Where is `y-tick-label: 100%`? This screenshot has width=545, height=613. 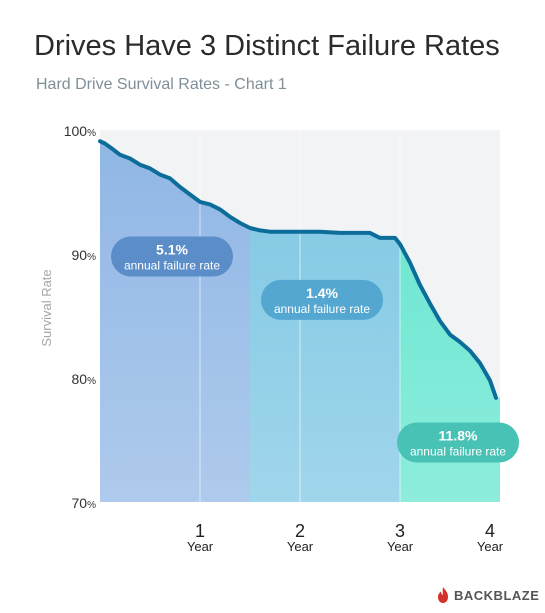
y-tick-label: 100% is located at coordinates (80, 131).